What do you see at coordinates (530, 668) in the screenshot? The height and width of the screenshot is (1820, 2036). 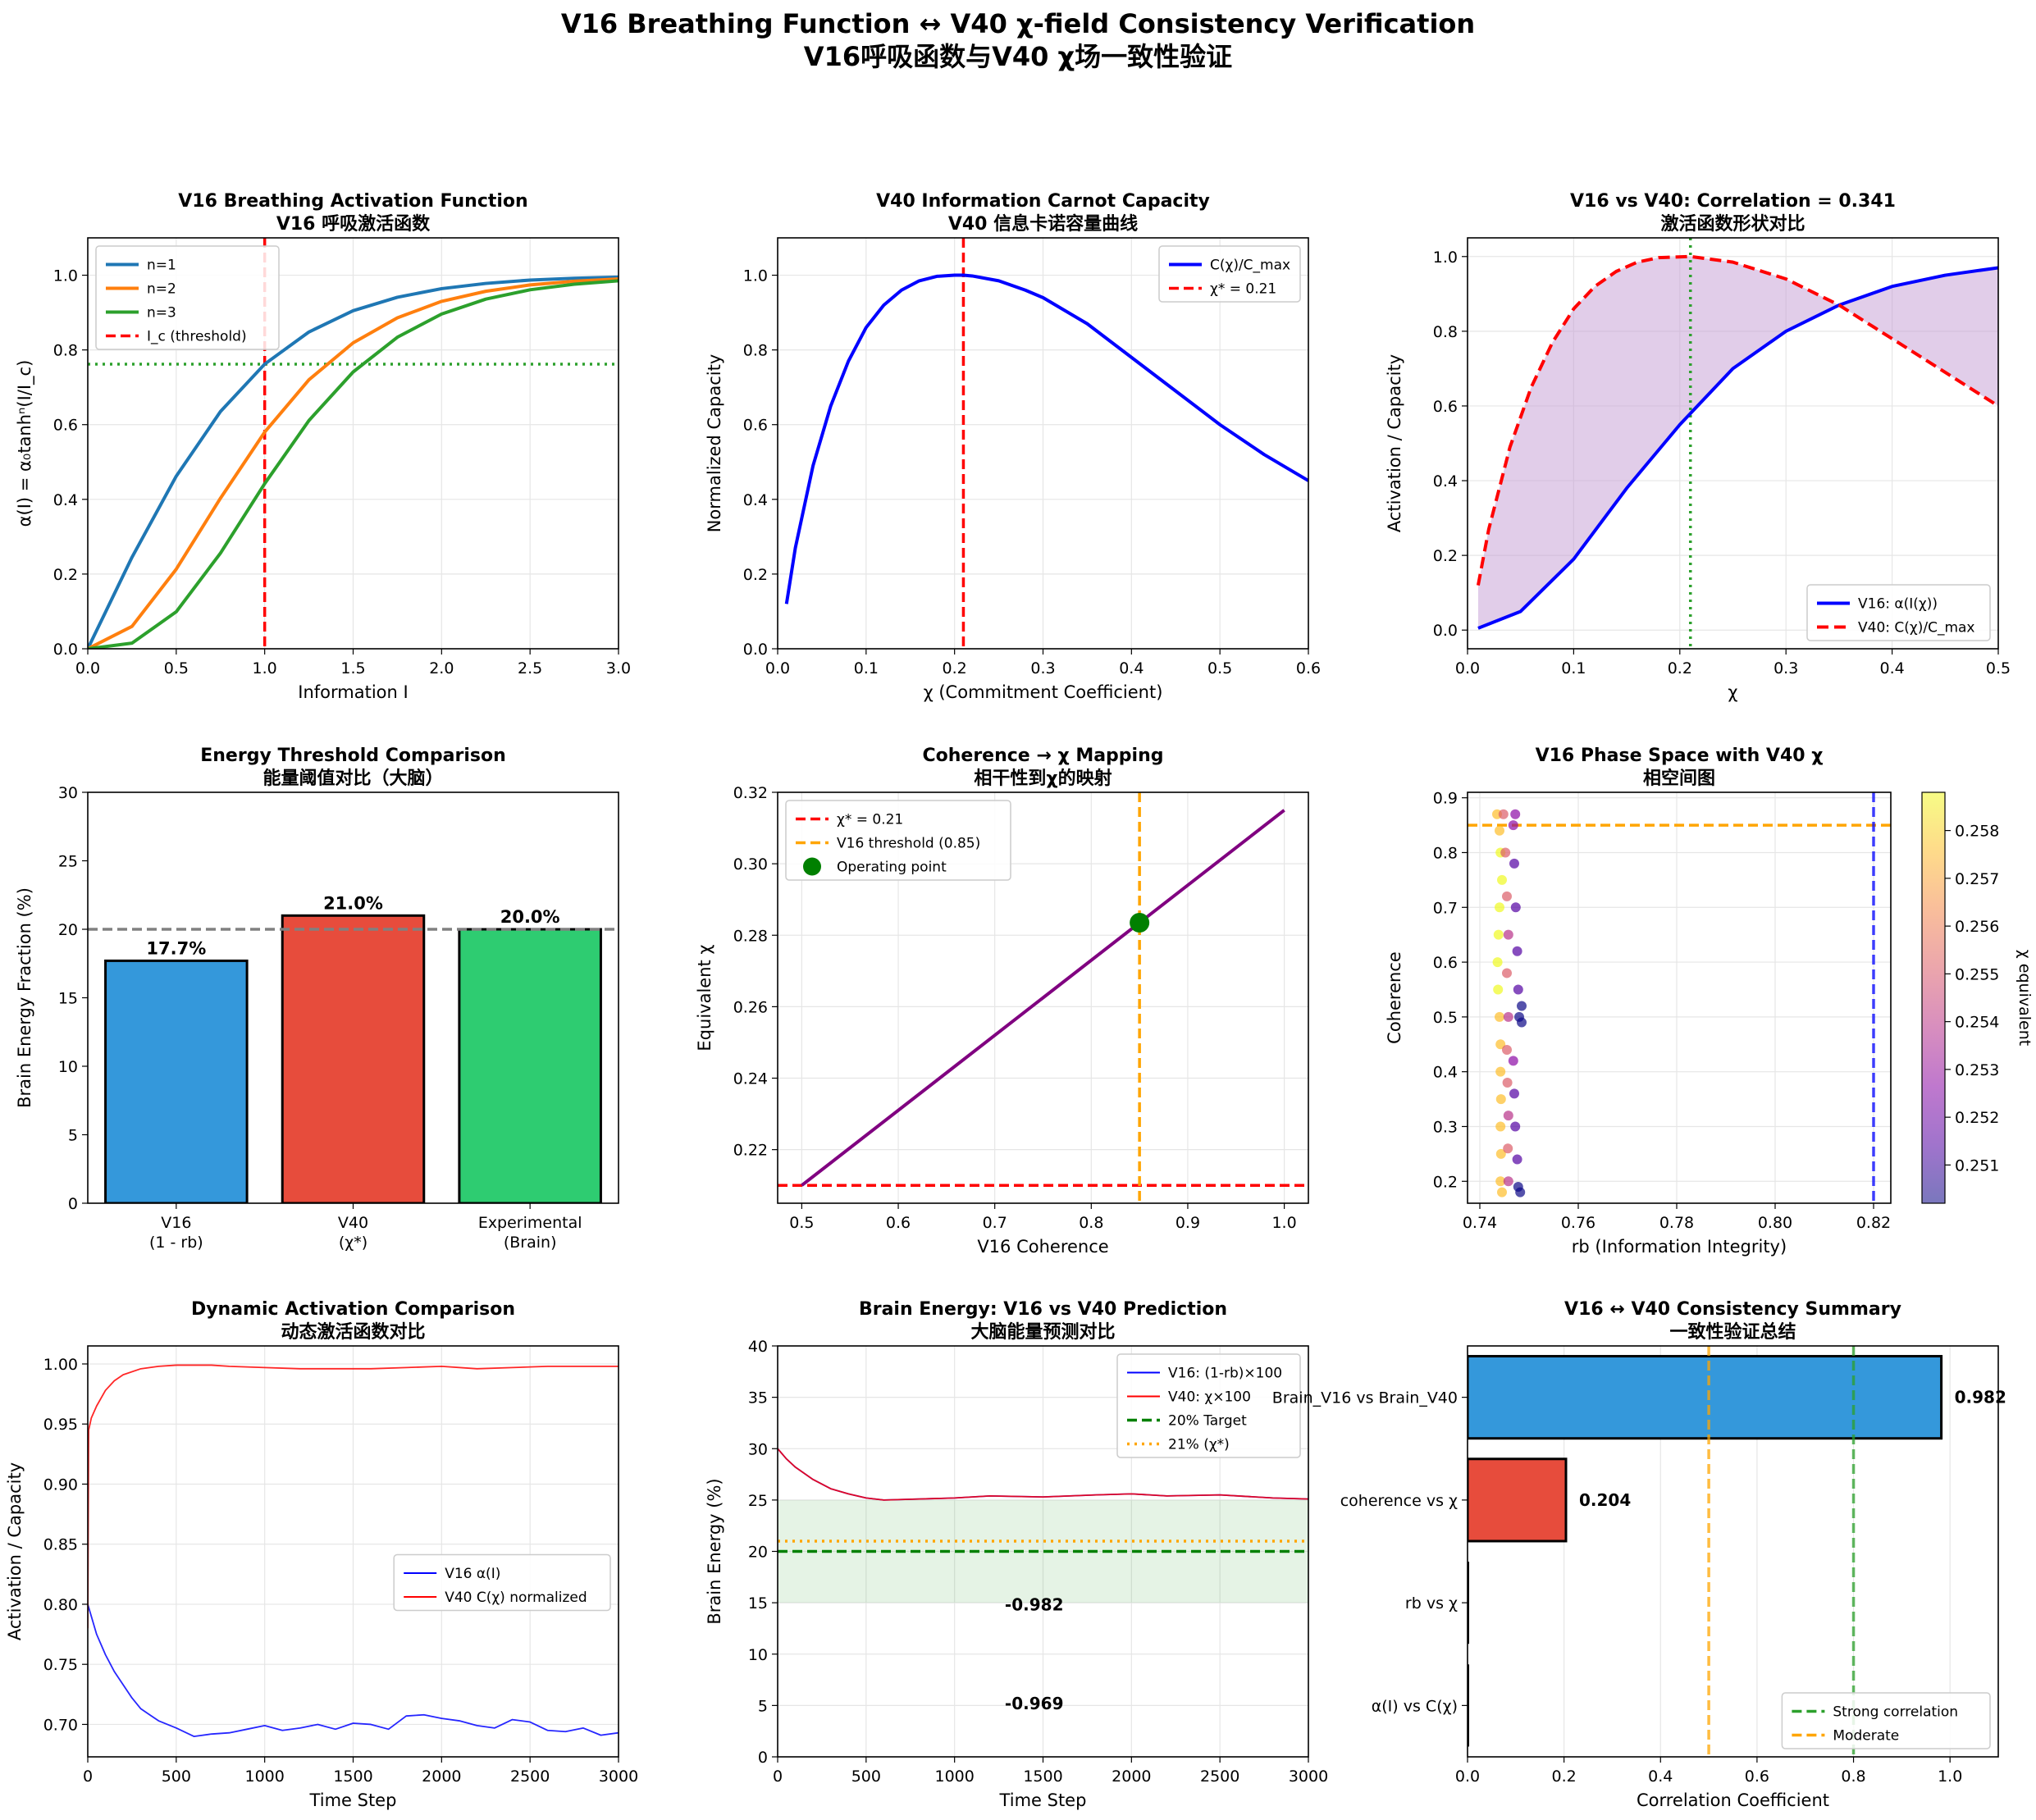 I see `x-tick-label: 2.5` at bounding box center [530, 668].